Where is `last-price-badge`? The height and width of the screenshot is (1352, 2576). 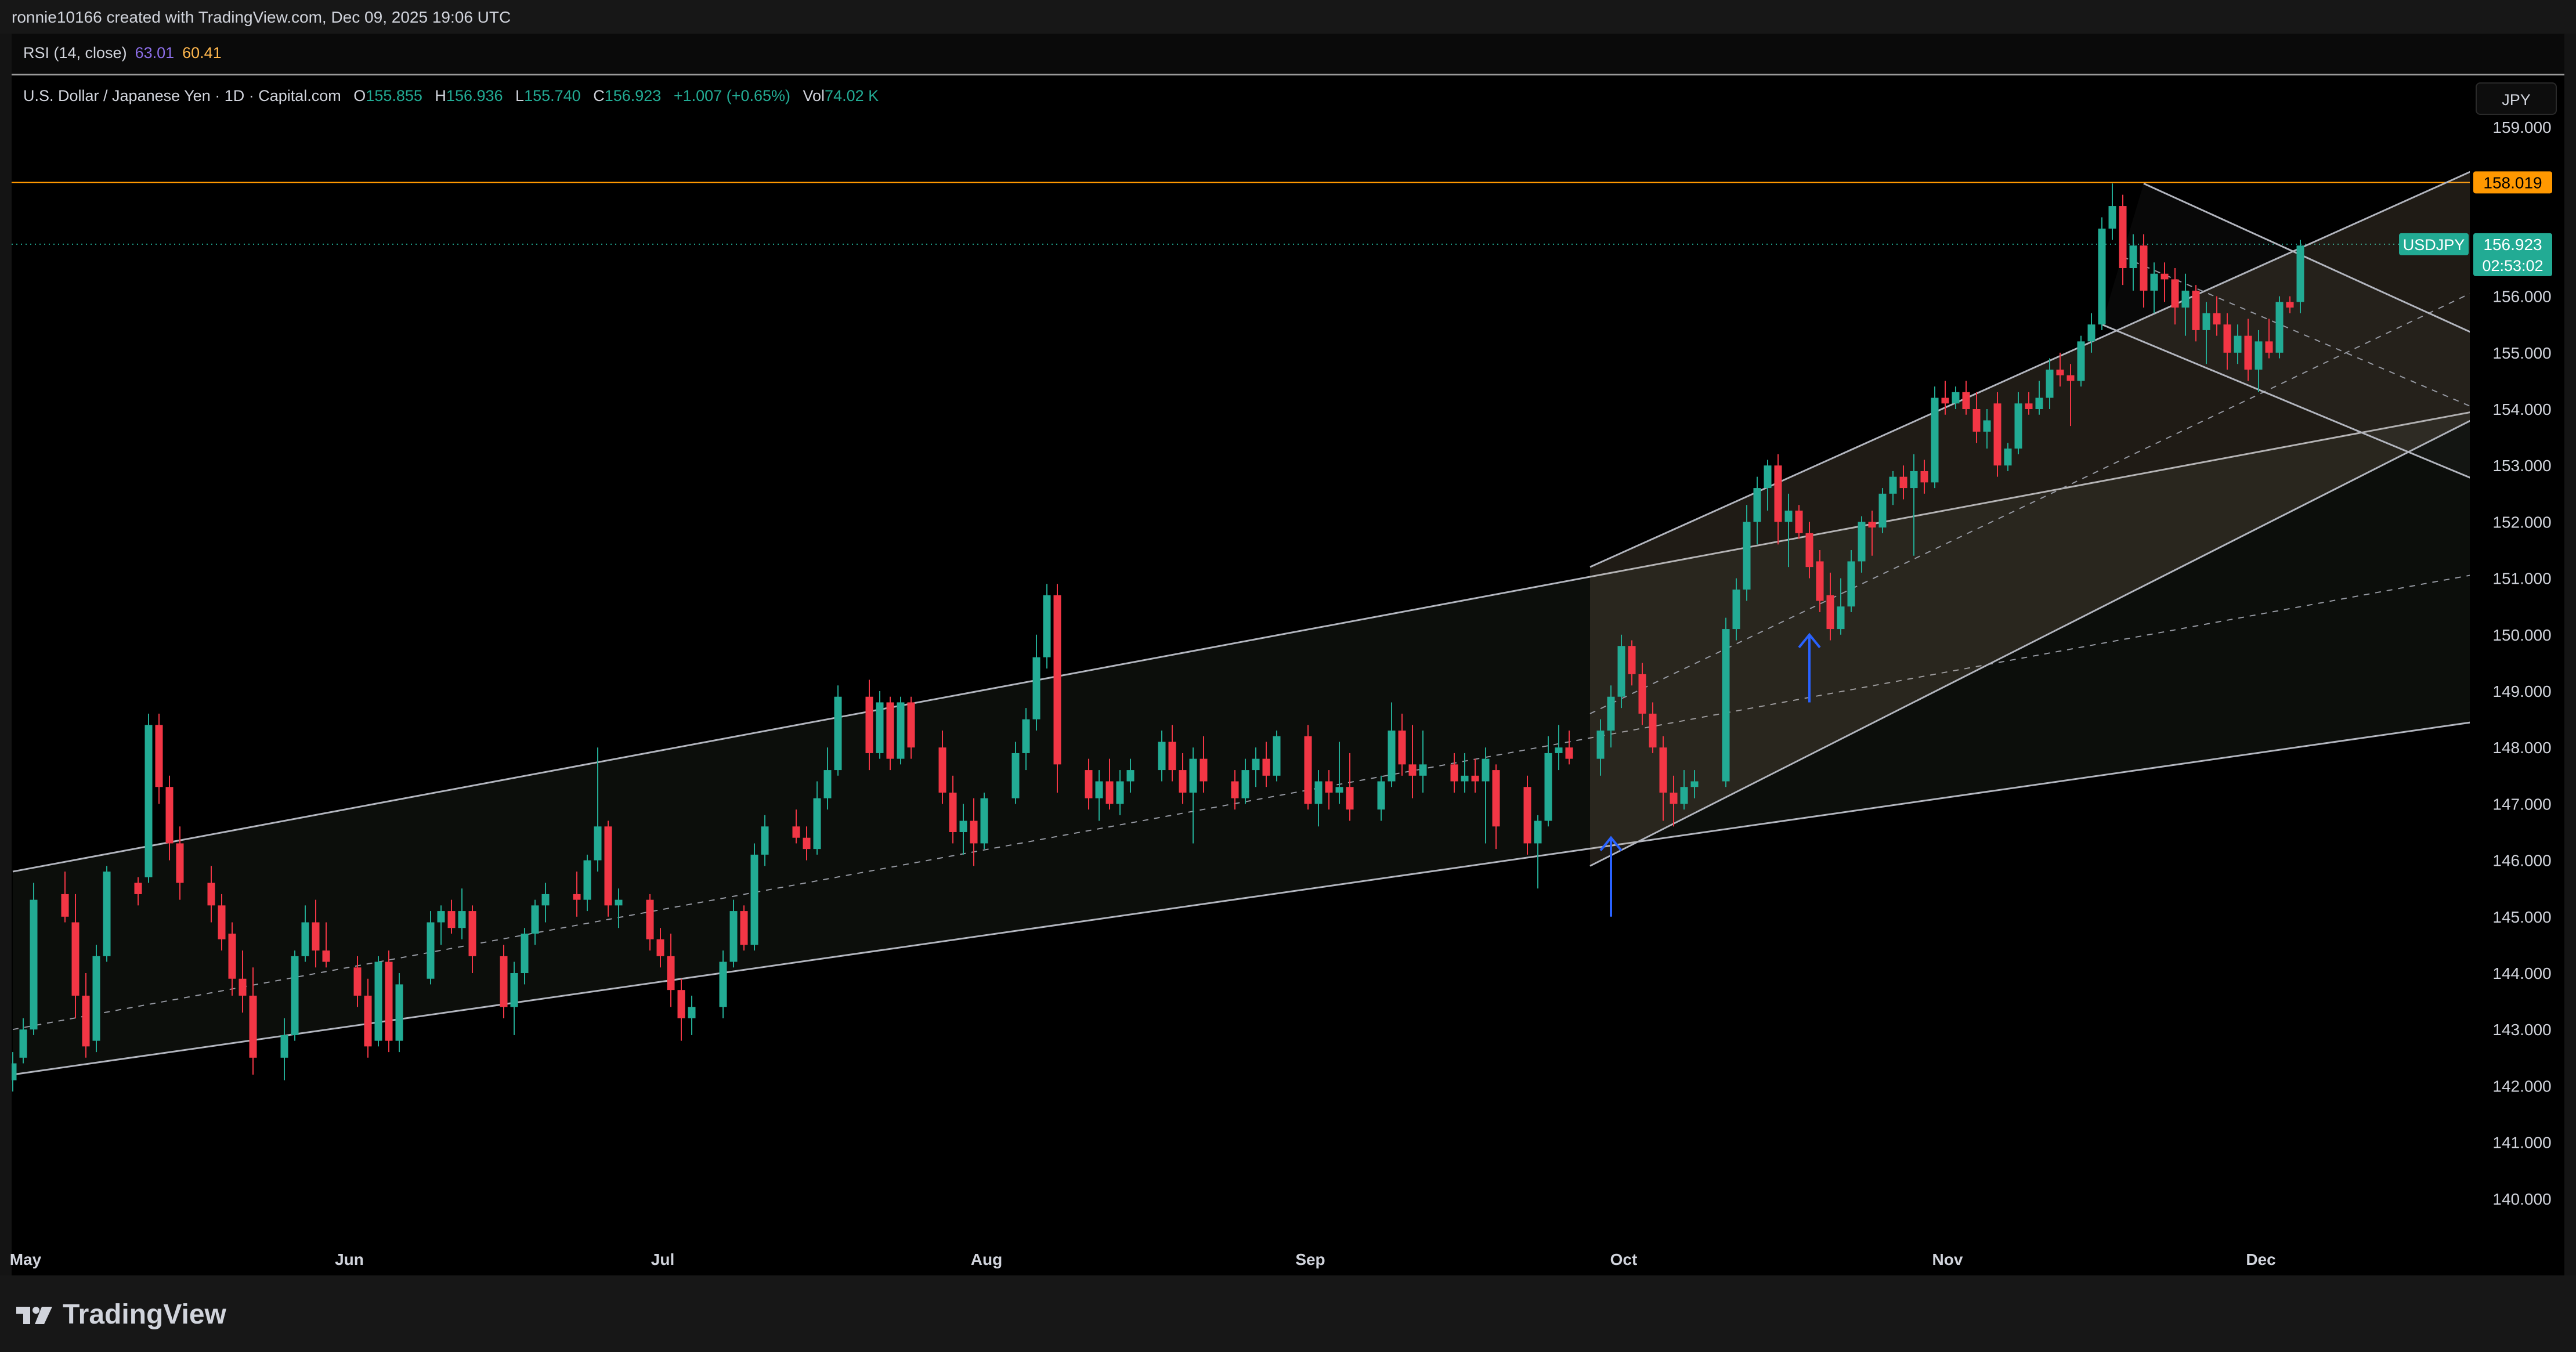
last-price-badge is located at coordinates (2512, 254).